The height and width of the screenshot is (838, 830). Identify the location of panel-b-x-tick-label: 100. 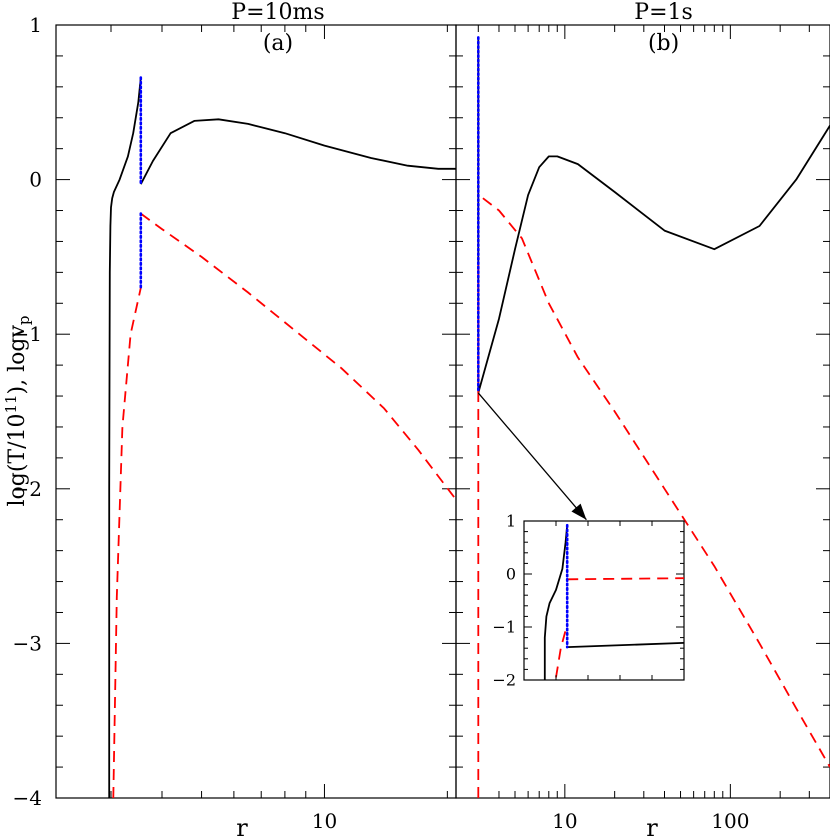
(730, 821).